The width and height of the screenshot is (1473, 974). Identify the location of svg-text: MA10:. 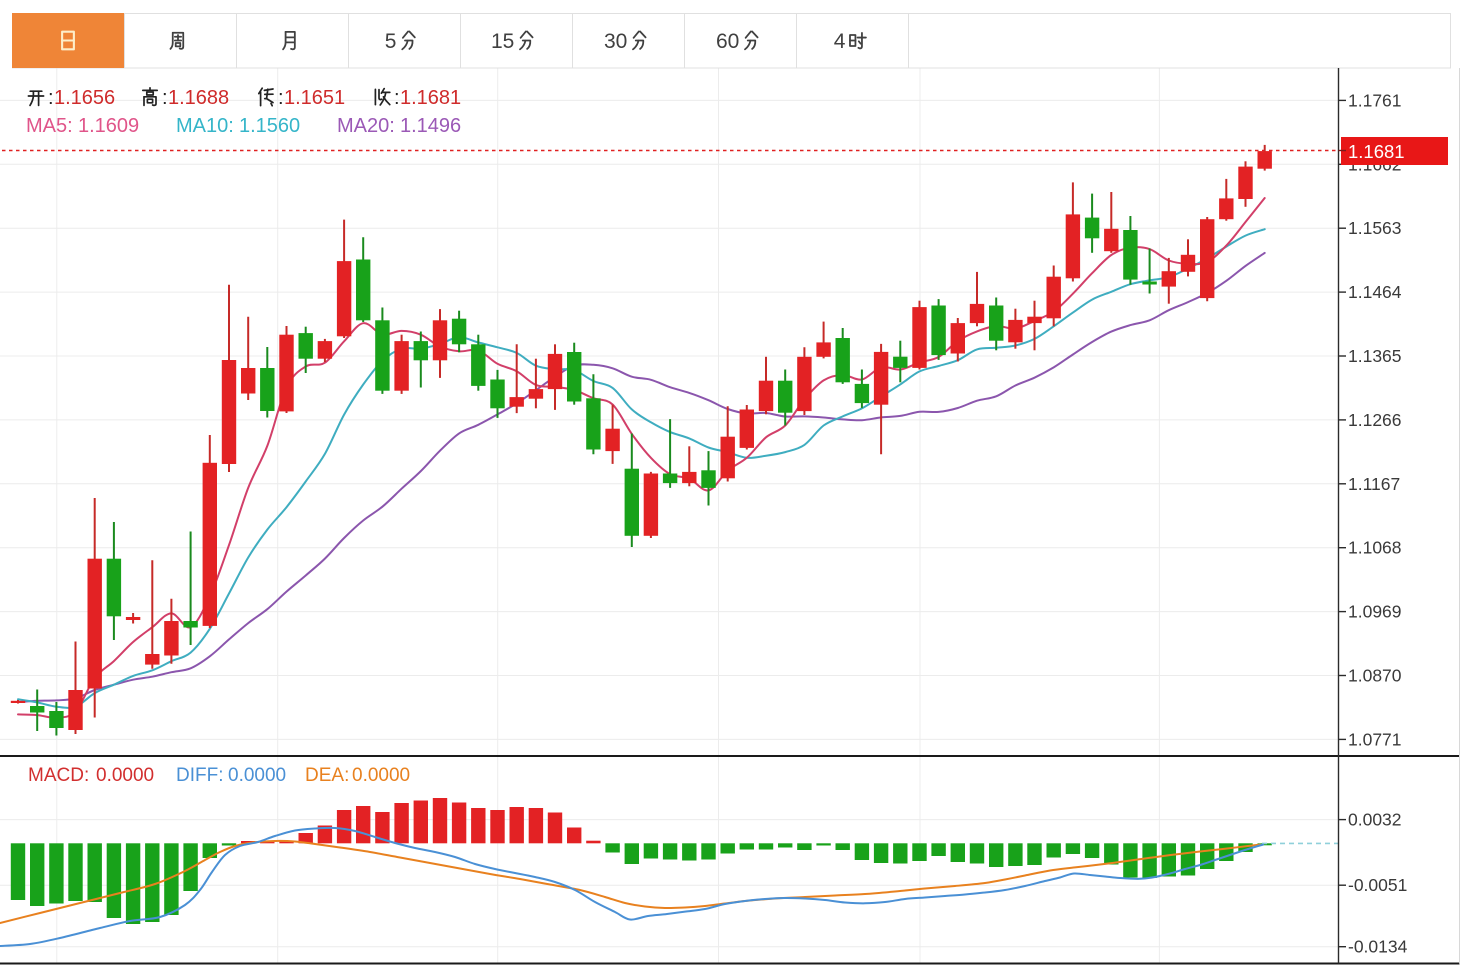
(205, 126).